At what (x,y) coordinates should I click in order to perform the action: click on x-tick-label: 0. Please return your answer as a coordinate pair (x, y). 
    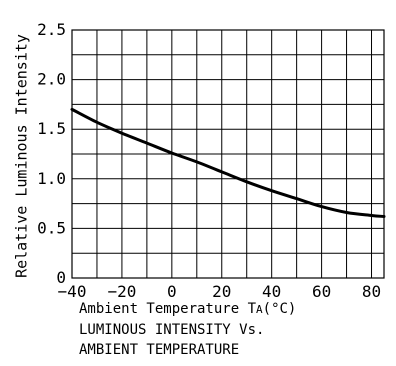
    Looking at the image, I should click on (172, 291).